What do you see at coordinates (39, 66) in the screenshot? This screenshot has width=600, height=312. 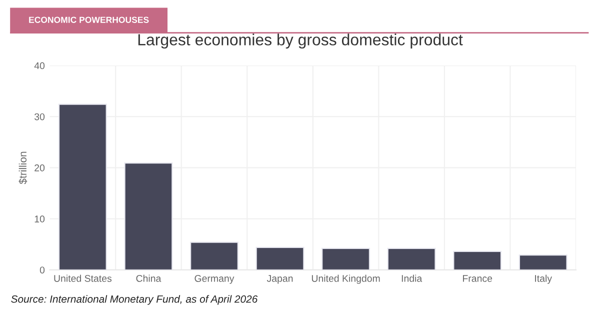 I see `y-tick-label: 40` at bounding box center [39, 66].